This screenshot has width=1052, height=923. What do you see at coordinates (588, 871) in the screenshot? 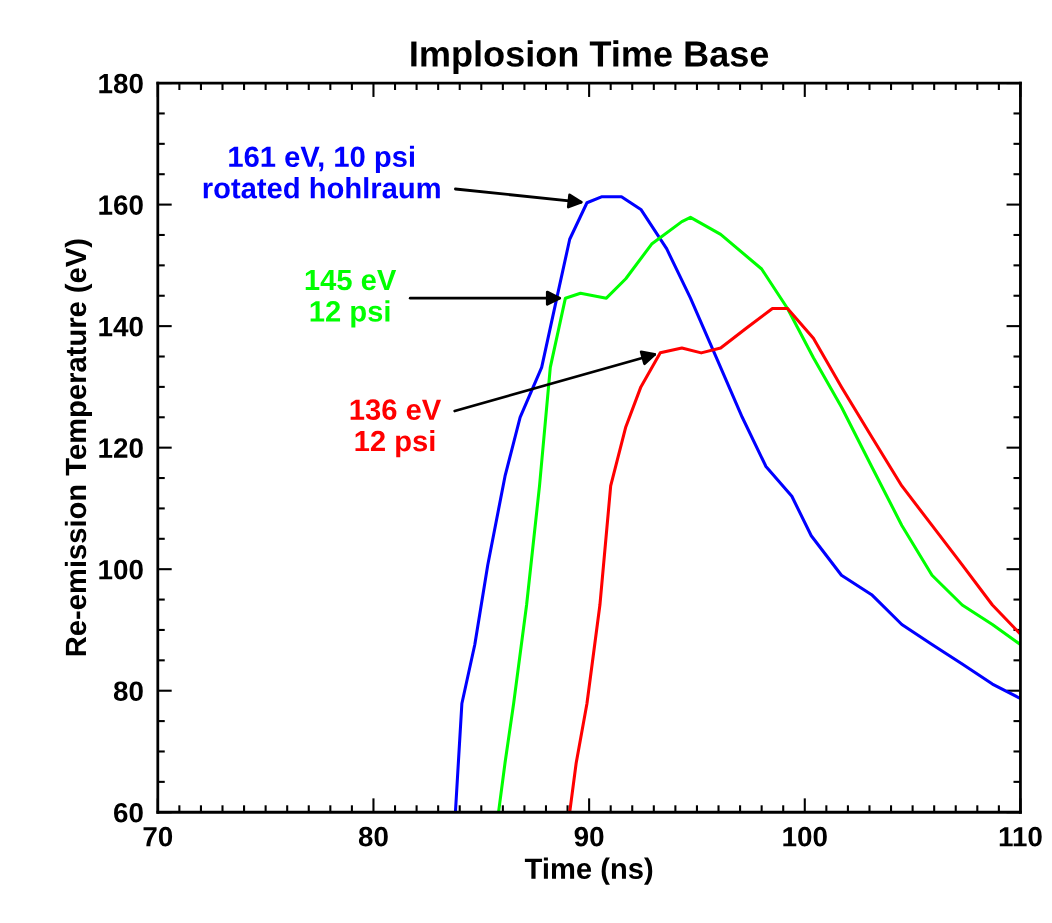
I see `x-axis-title: Time (ns)` at bounding box center [588, 871].